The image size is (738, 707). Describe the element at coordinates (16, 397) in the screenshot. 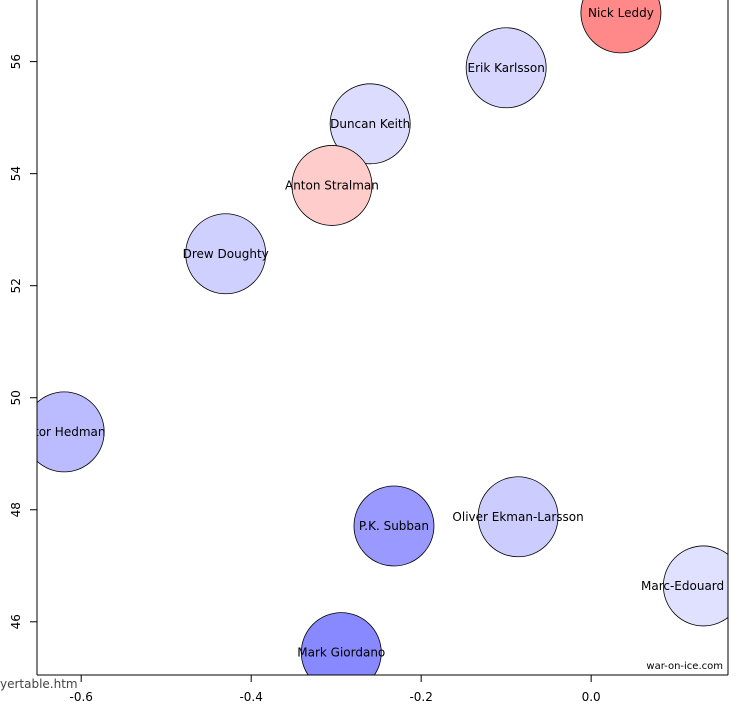

I see `y-tick-label: 50` at that location.